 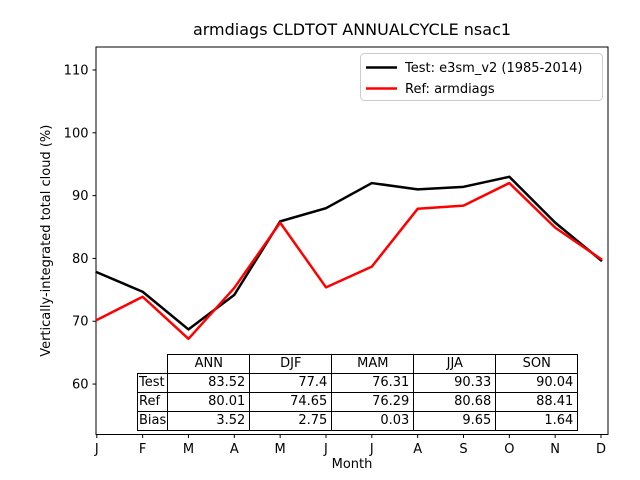 What do you see at coordinates (450, 89) in the screenshot?
I see `legend-label-ref: Ref: armdiags` at bounding box center [450, 89].